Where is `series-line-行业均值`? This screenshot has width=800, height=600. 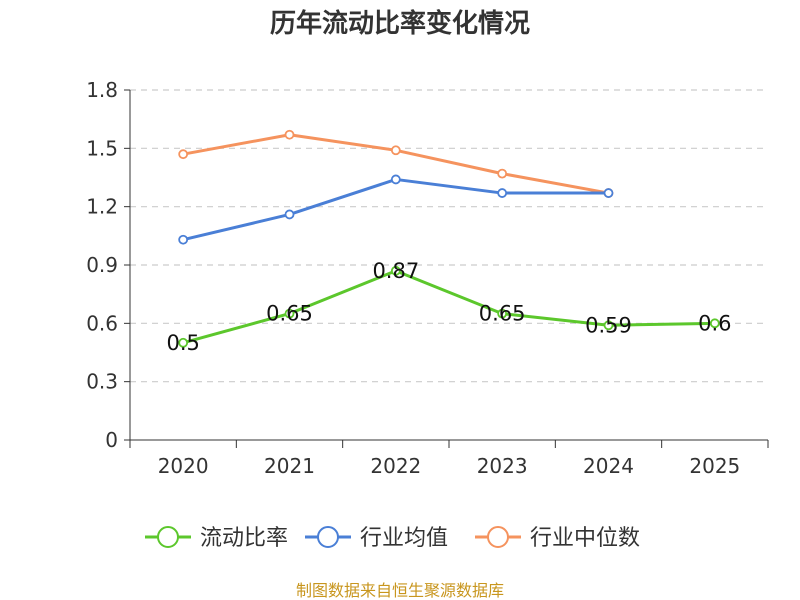 series-line-行业均值 is located at coordinates (395, 209).